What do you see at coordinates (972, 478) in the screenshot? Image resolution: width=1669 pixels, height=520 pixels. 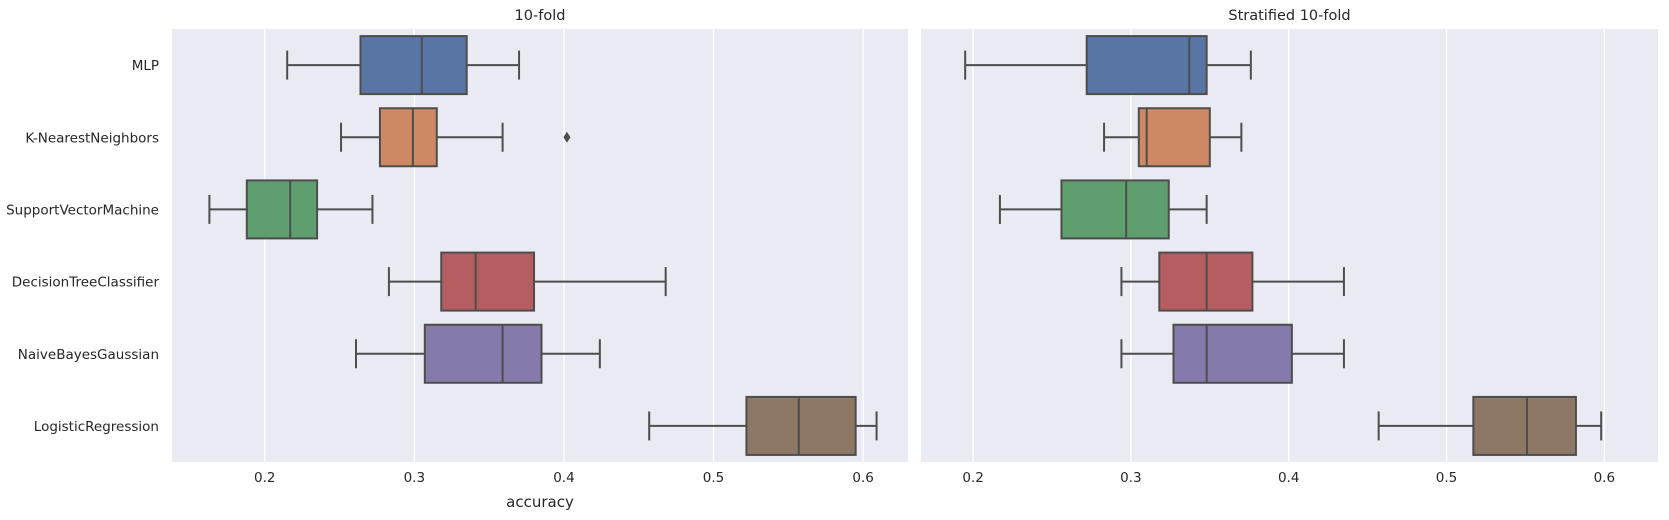 I see `panel-2-x-tick-label: 0.2` at bounding box center [972, 478].